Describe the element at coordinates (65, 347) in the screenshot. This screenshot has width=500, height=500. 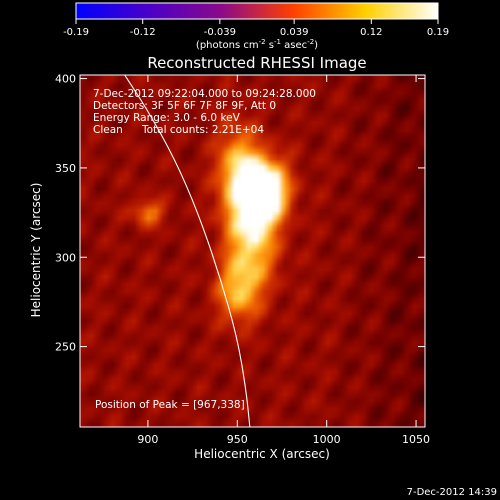
I see `y-tick-label: 250` at that location.